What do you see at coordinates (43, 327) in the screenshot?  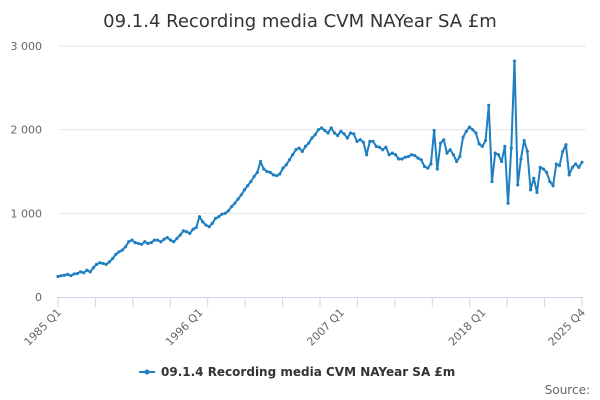 I see `x-tick-label: 1985 Q1` at bounding box center [43, 327].